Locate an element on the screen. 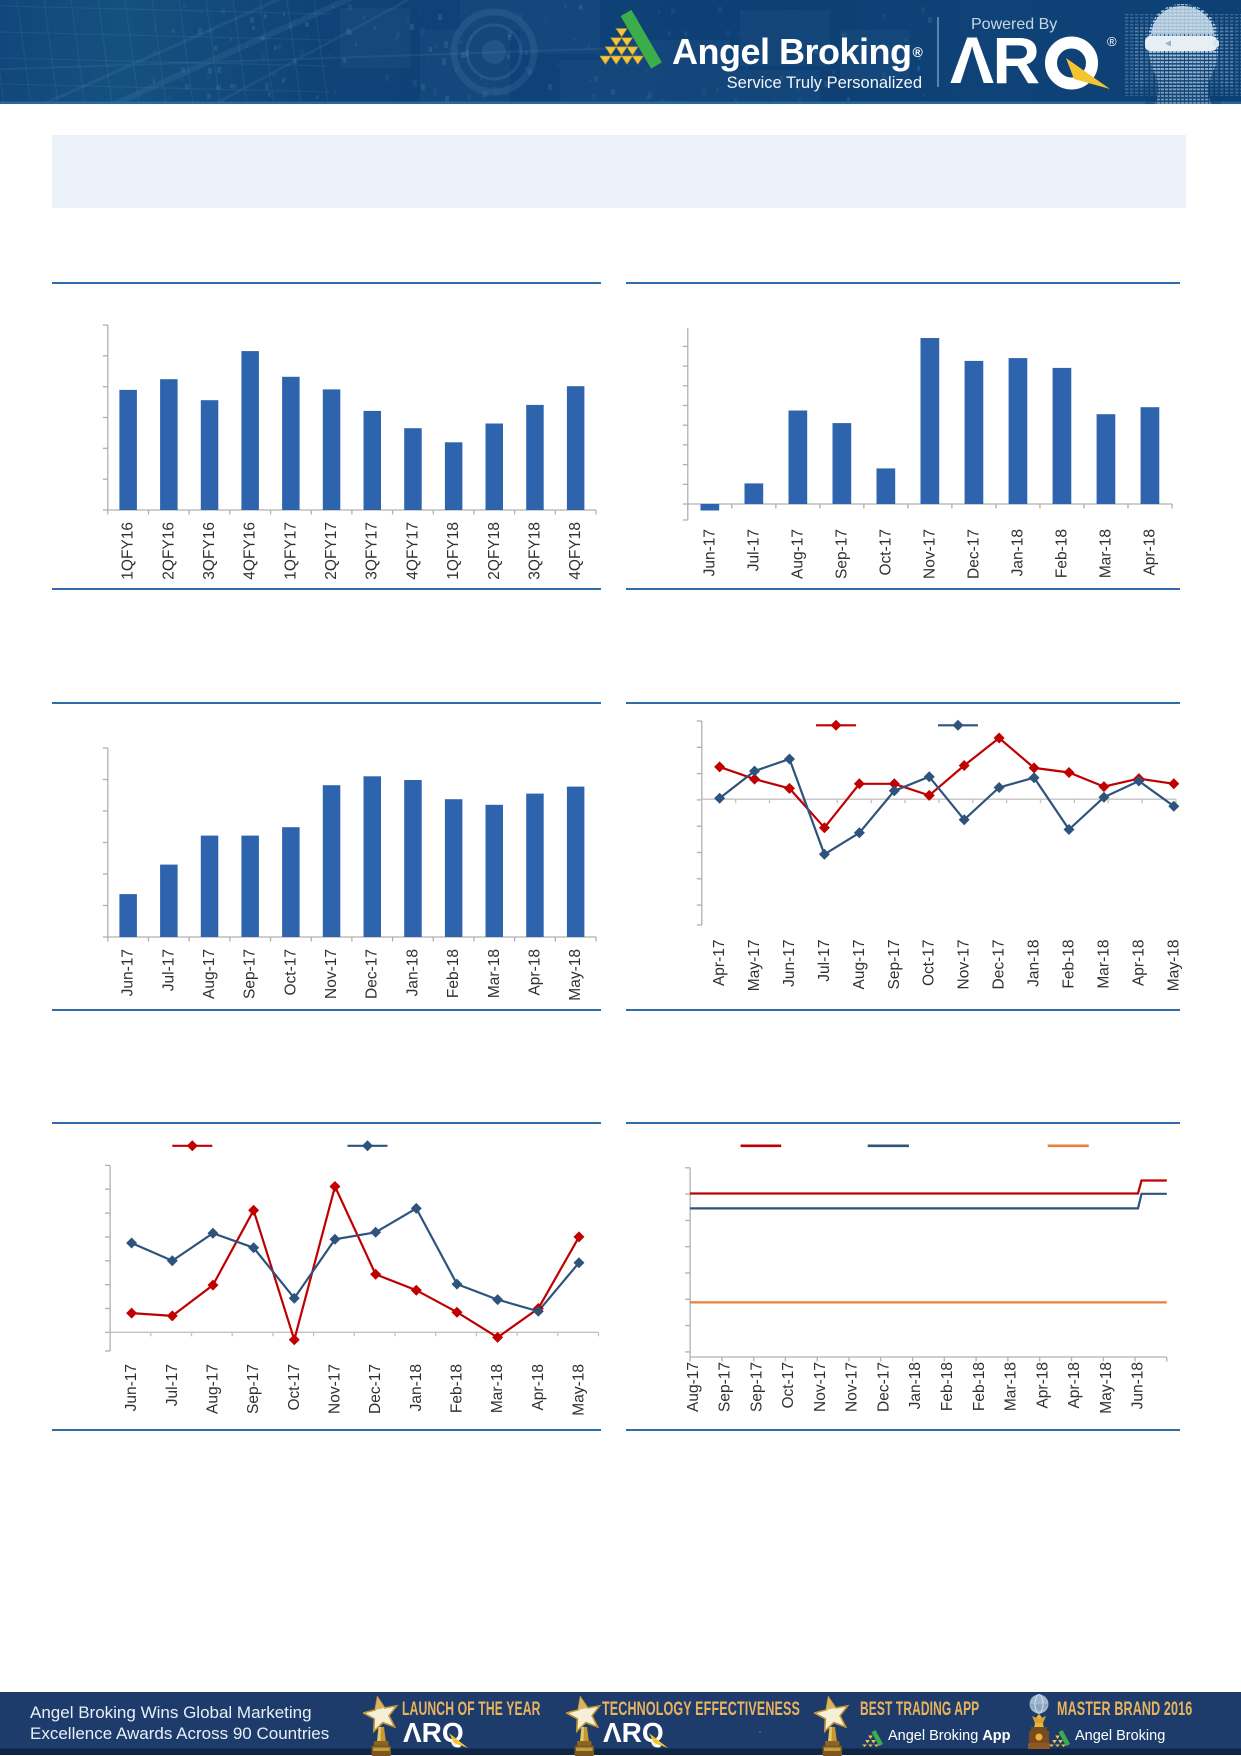  svg-text: 4QFY17 is located at coordinates (412, 551).